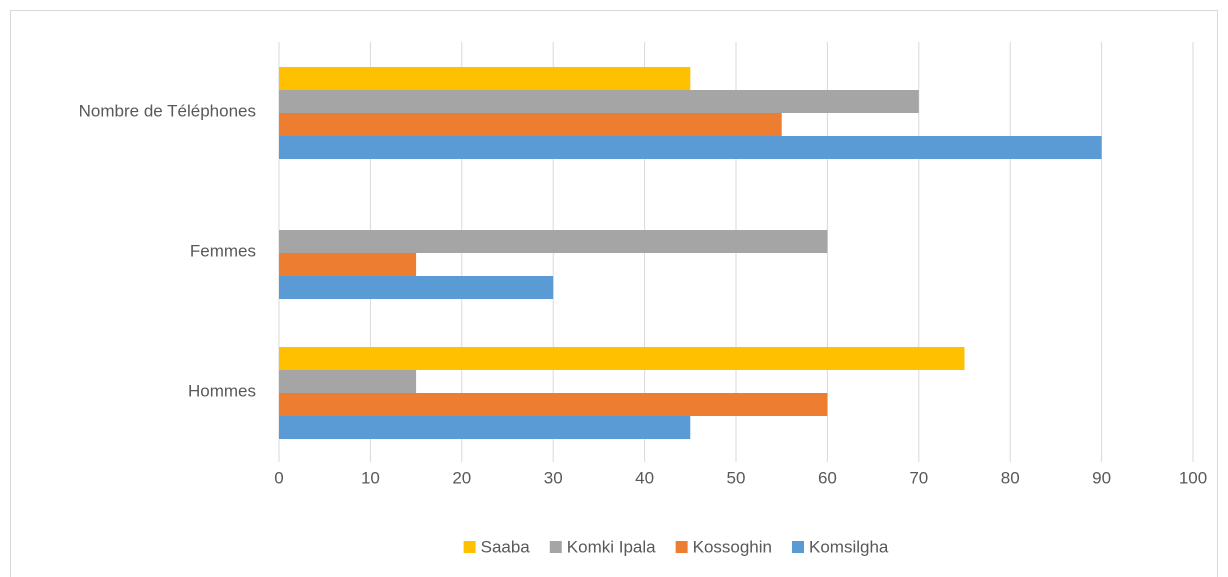  What do you see at coordinates (918, 477) in the screenshot?
I see `x-tick-label: 70` at bounding box center [918, 477].